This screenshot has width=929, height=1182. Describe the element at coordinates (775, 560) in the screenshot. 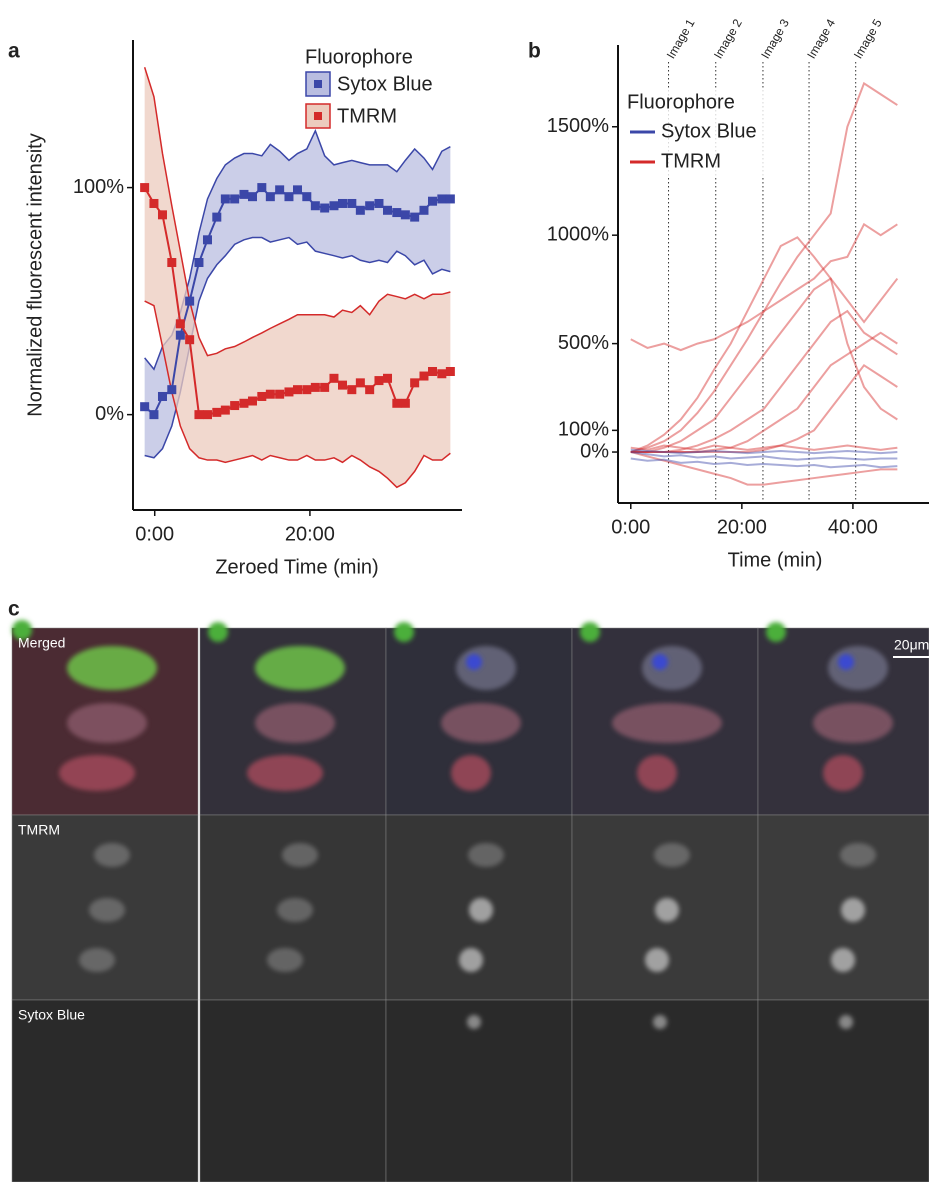

I see `x-axis-title: Time (min)` at that location.